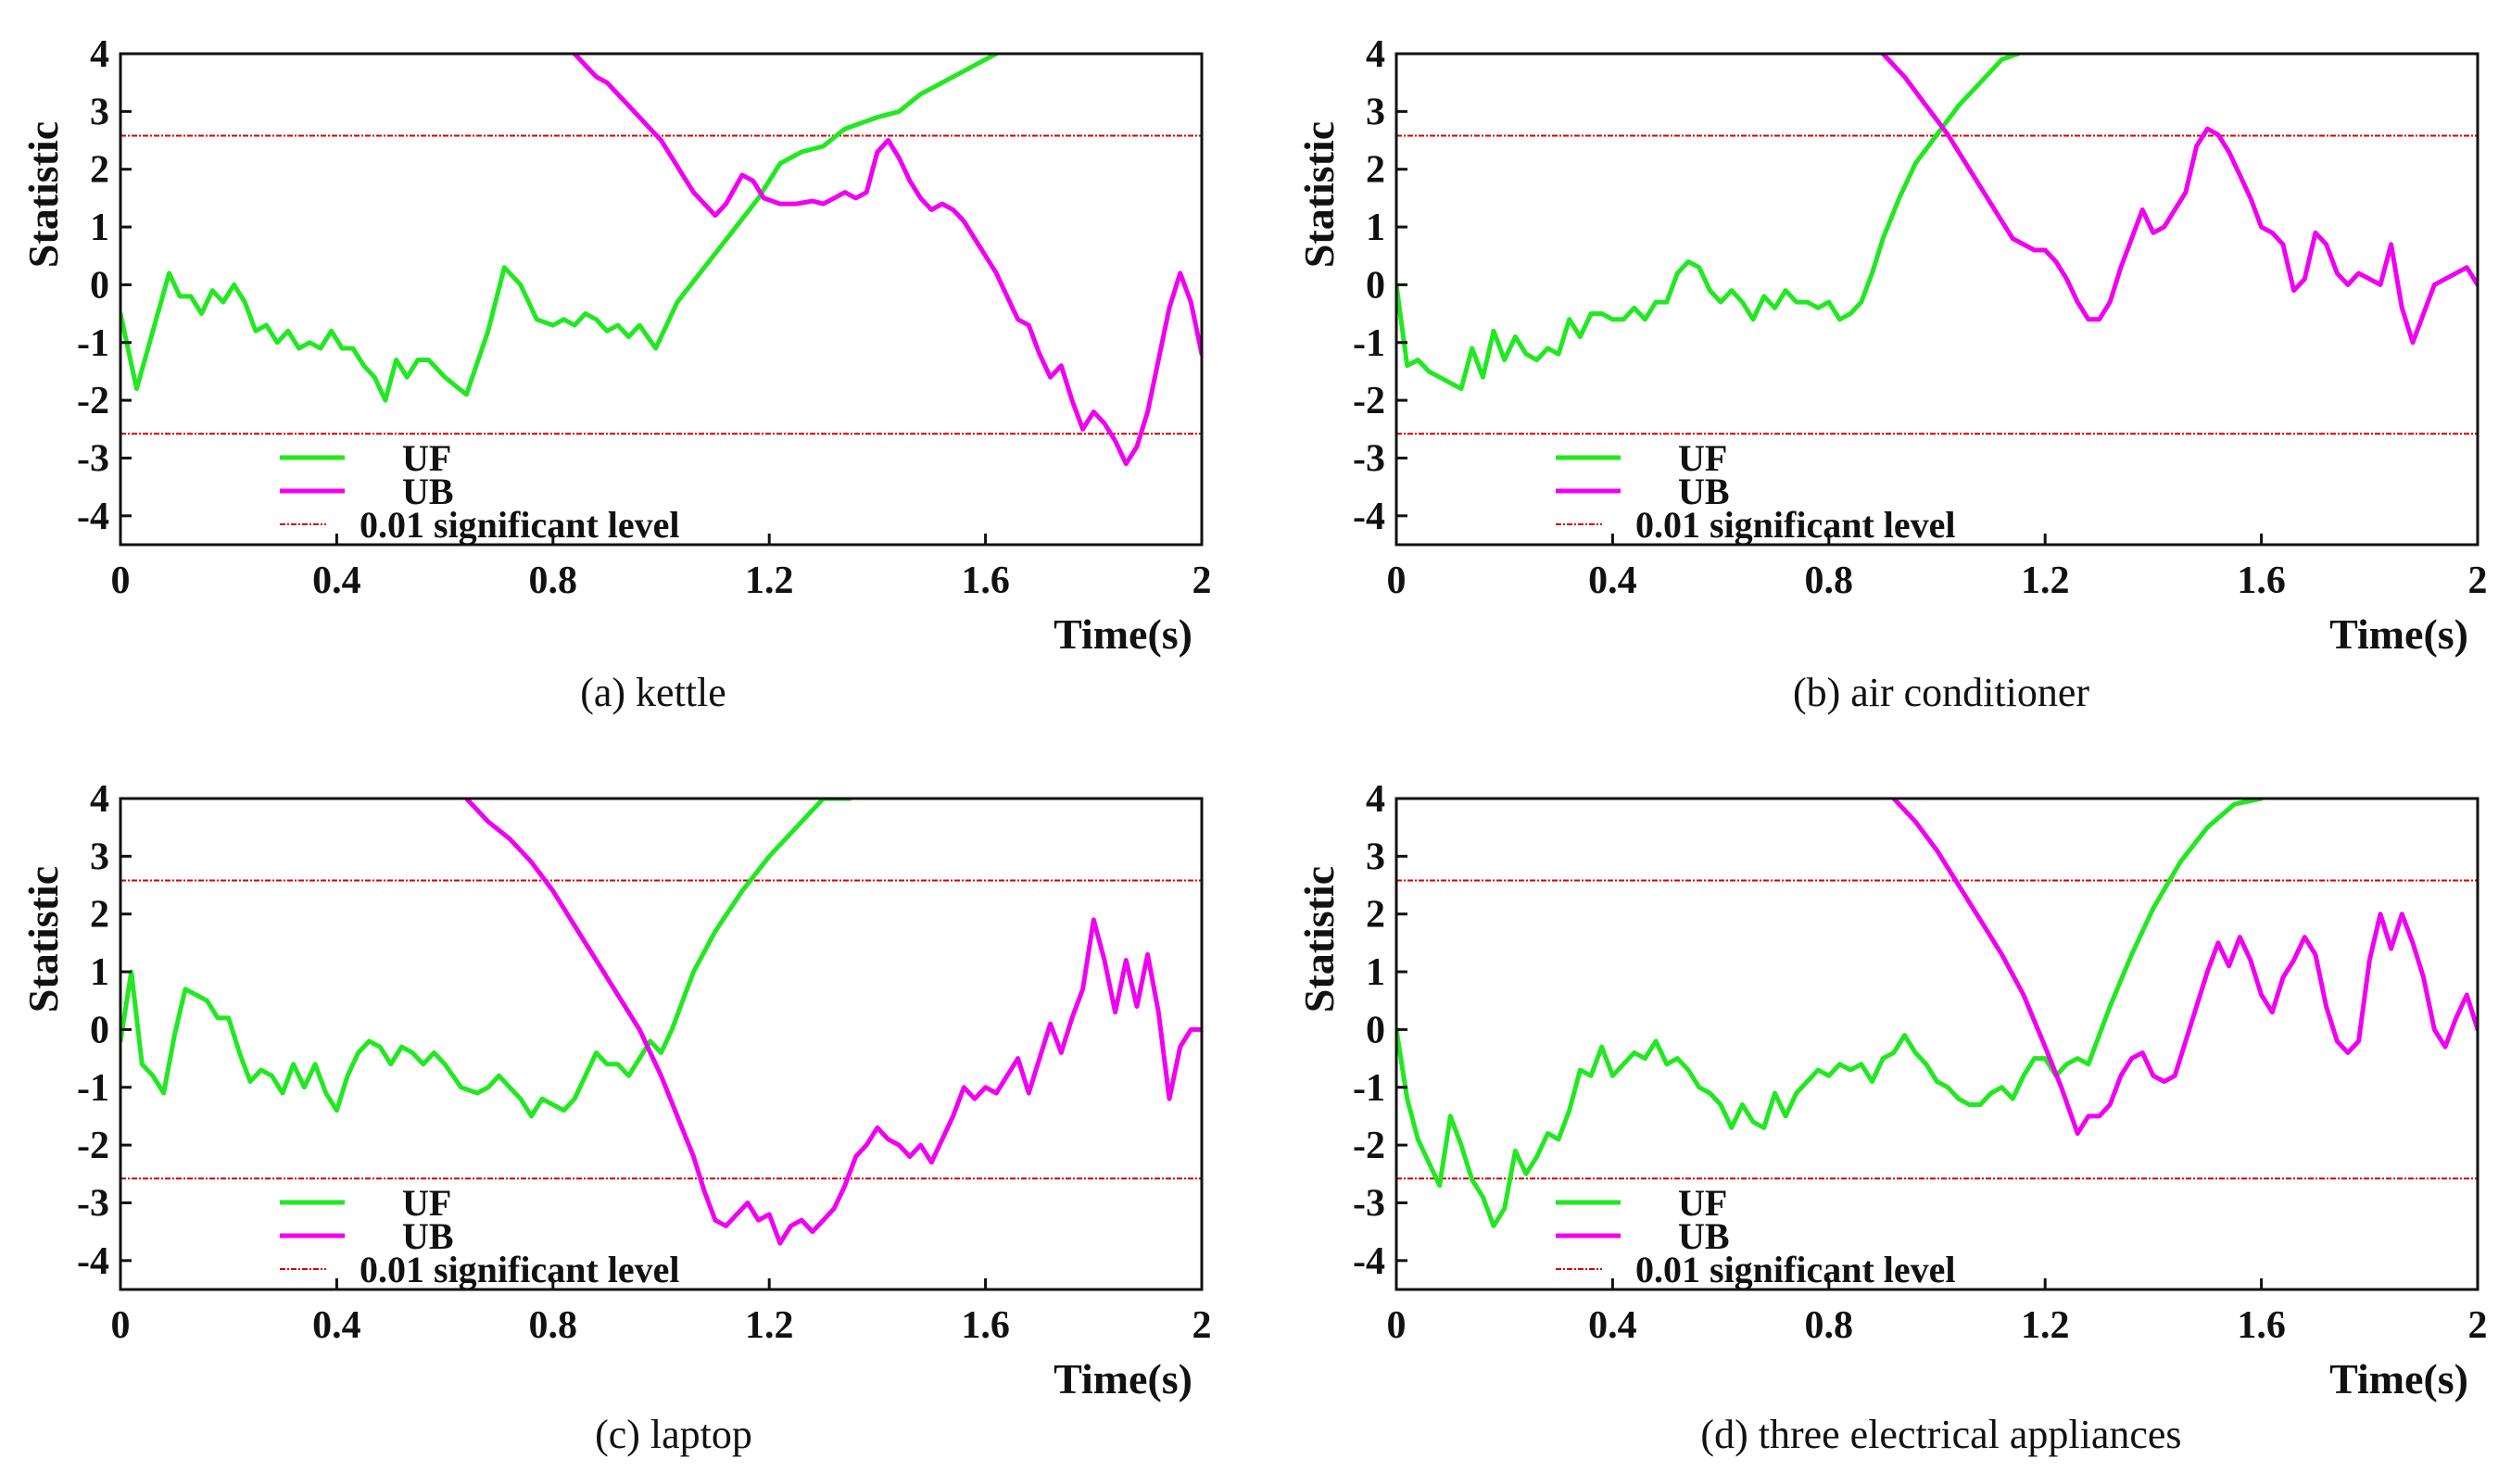 The width and height of the screenshot is (2511, 1484). I want to click on panel-caption: (c) laptop, so click(673, 1434).